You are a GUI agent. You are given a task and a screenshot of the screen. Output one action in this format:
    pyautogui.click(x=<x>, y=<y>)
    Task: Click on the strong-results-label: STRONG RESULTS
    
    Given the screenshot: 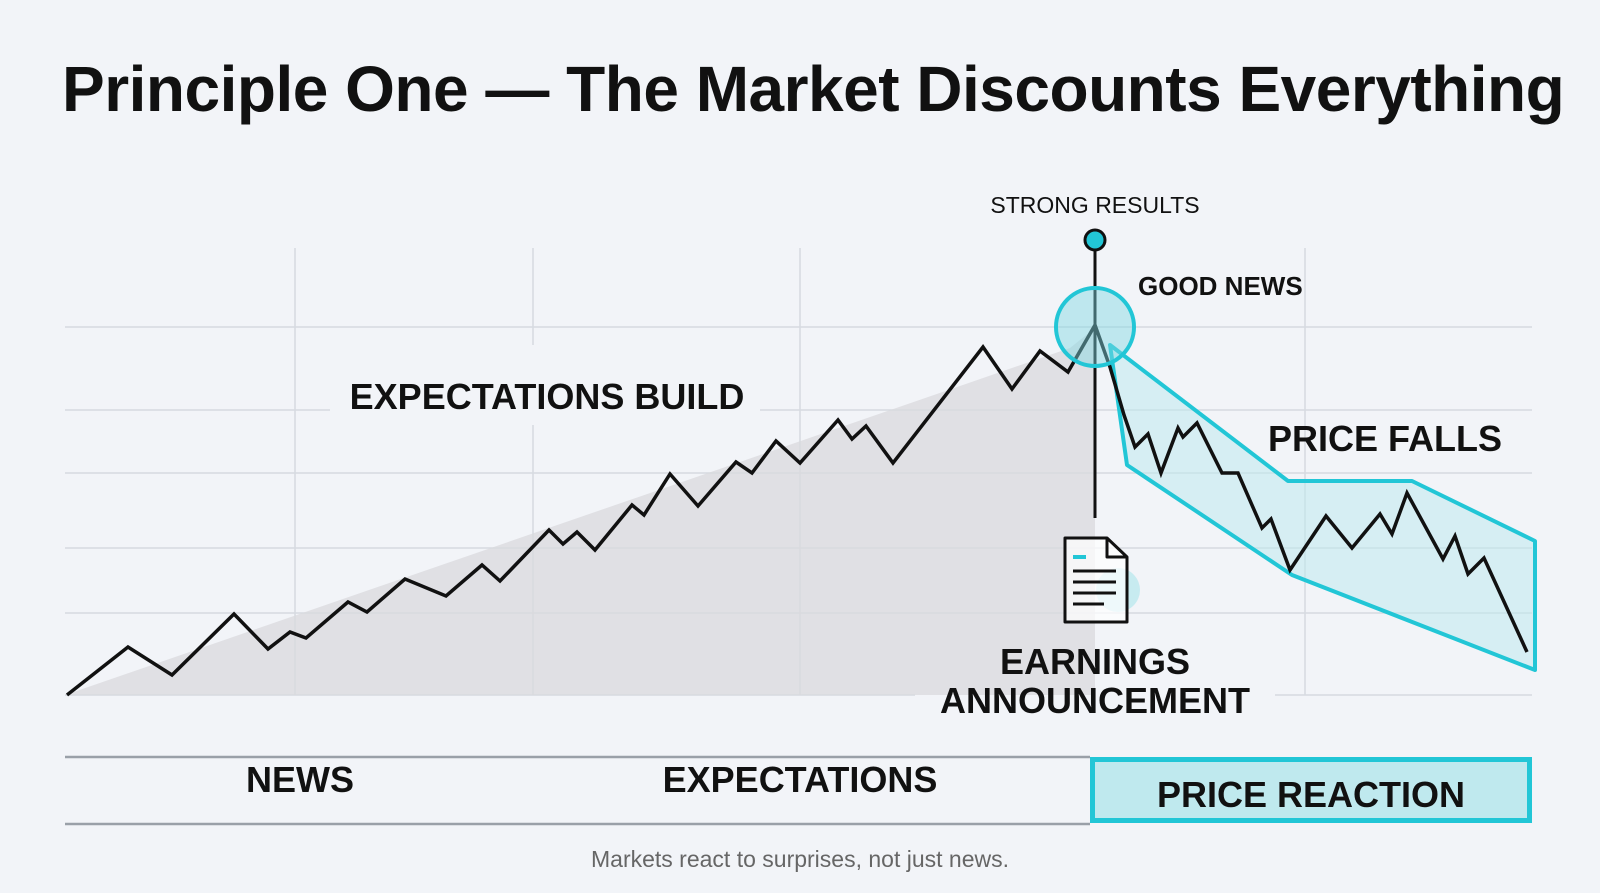 What is the action you would take?
    pyautogui.click(x=1094, y=205)
    